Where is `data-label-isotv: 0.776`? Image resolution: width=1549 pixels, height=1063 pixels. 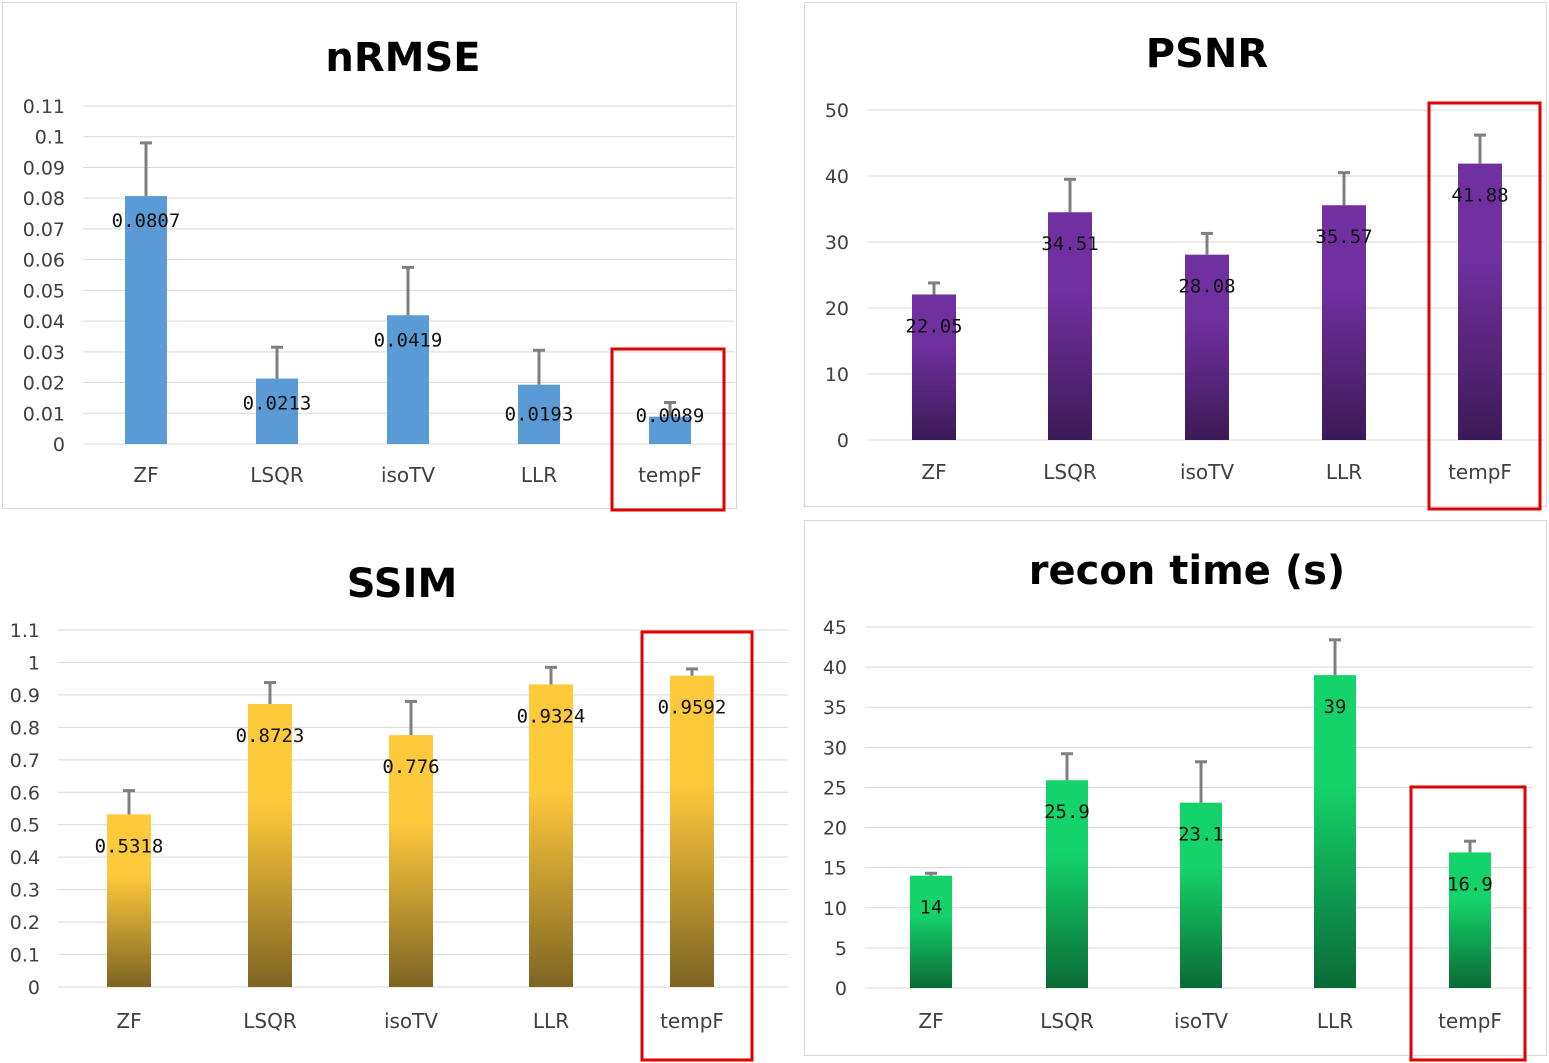 data-label-isotv: 0.776 is located at coordinates (410, 767).